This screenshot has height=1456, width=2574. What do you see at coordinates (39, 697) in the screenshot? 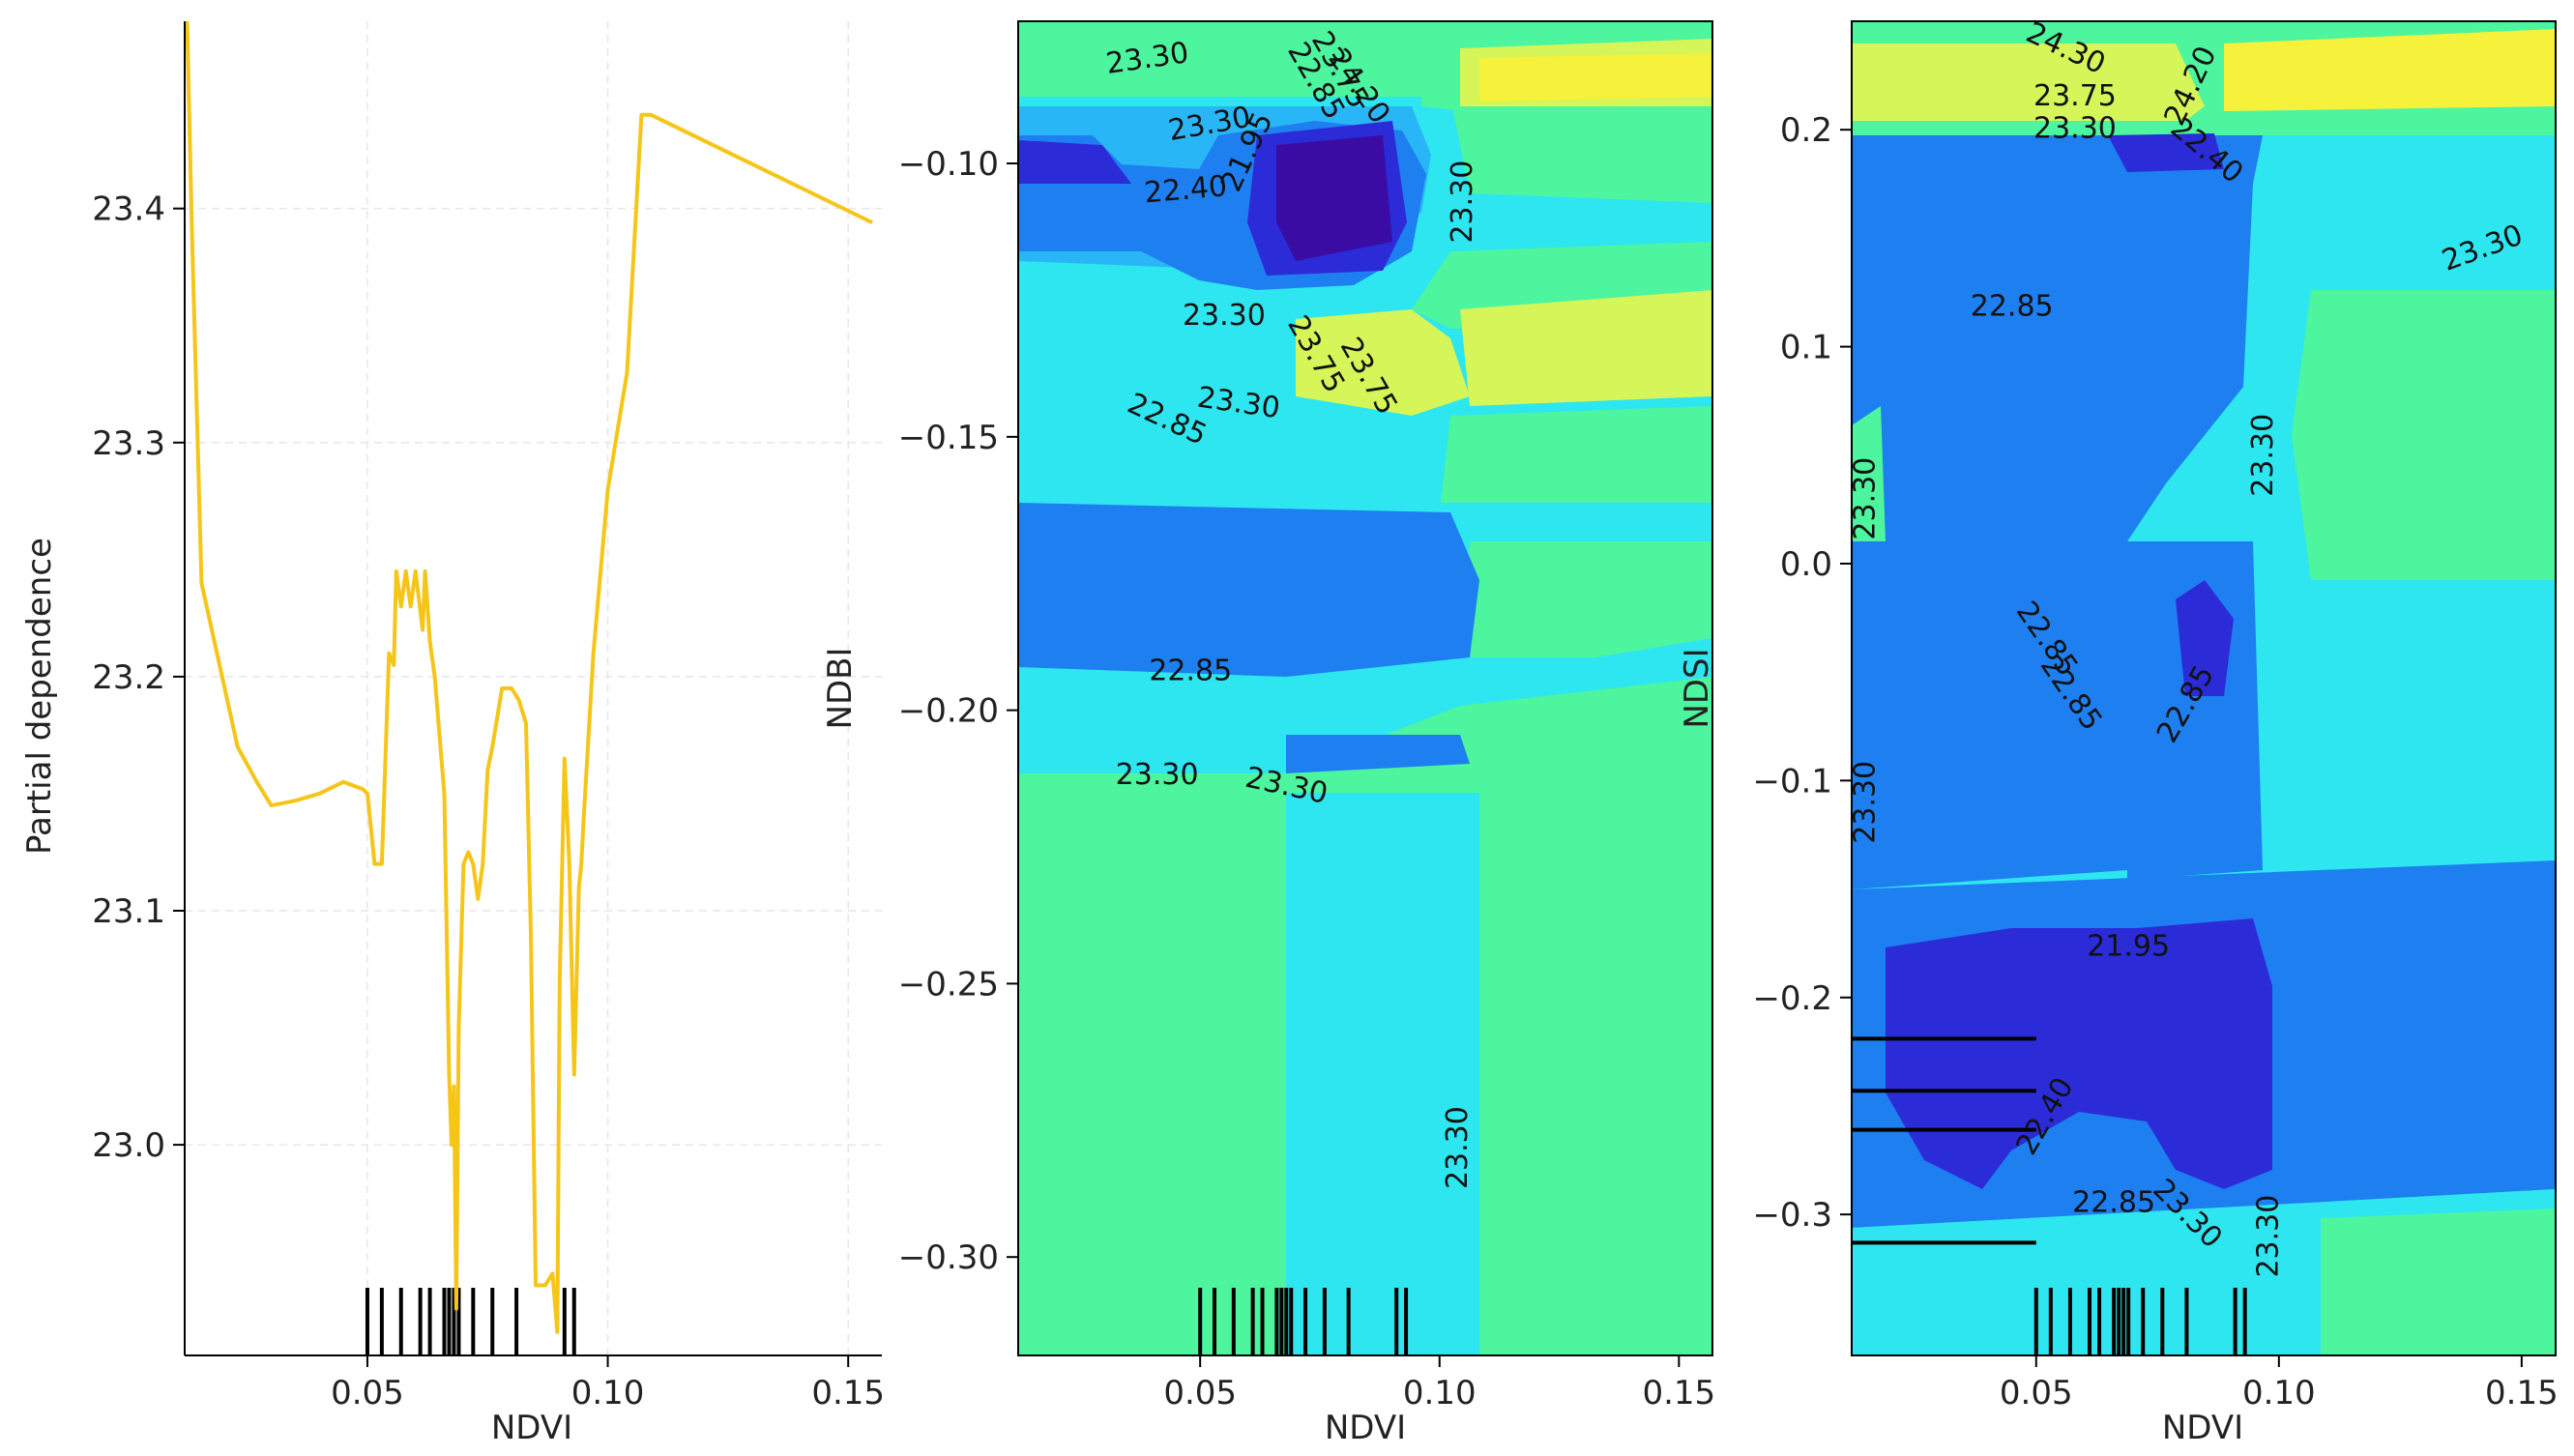
I see `pdp-line-y-axis-label: Partial dependence` at bounding box center [39, 697].